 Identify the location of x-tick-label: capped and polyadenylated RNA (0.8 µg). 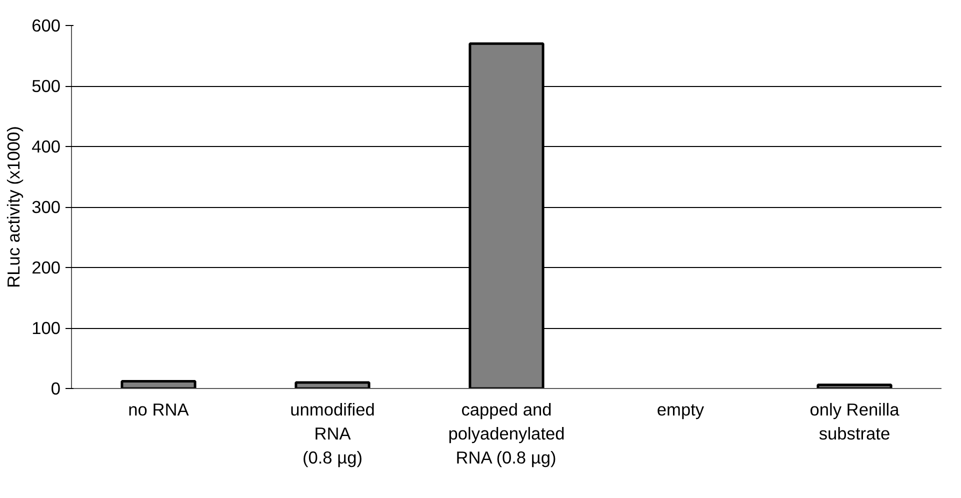
(506, 434).